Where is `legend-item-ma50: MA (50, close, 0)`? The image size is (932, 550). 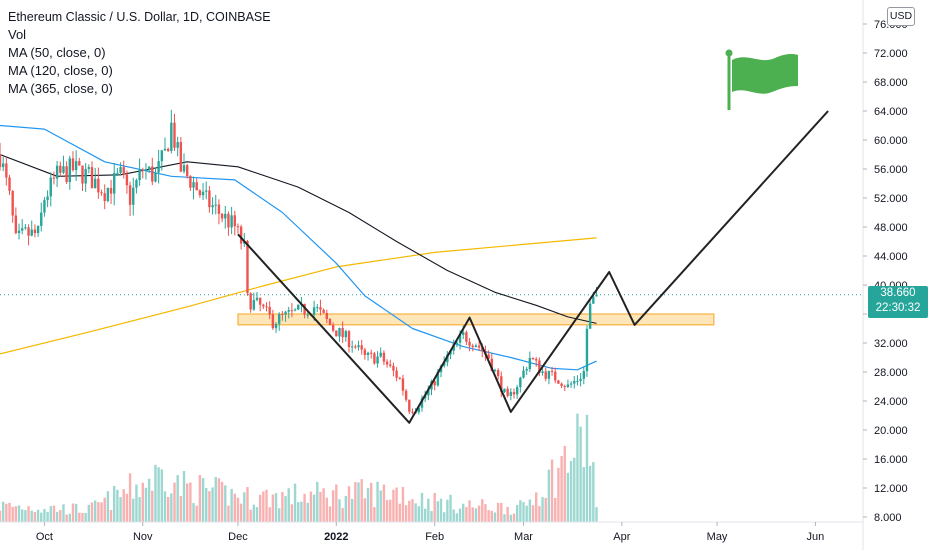
legend-item-ma50: MA (50, close, 0) is located at coordinates (57, 52).